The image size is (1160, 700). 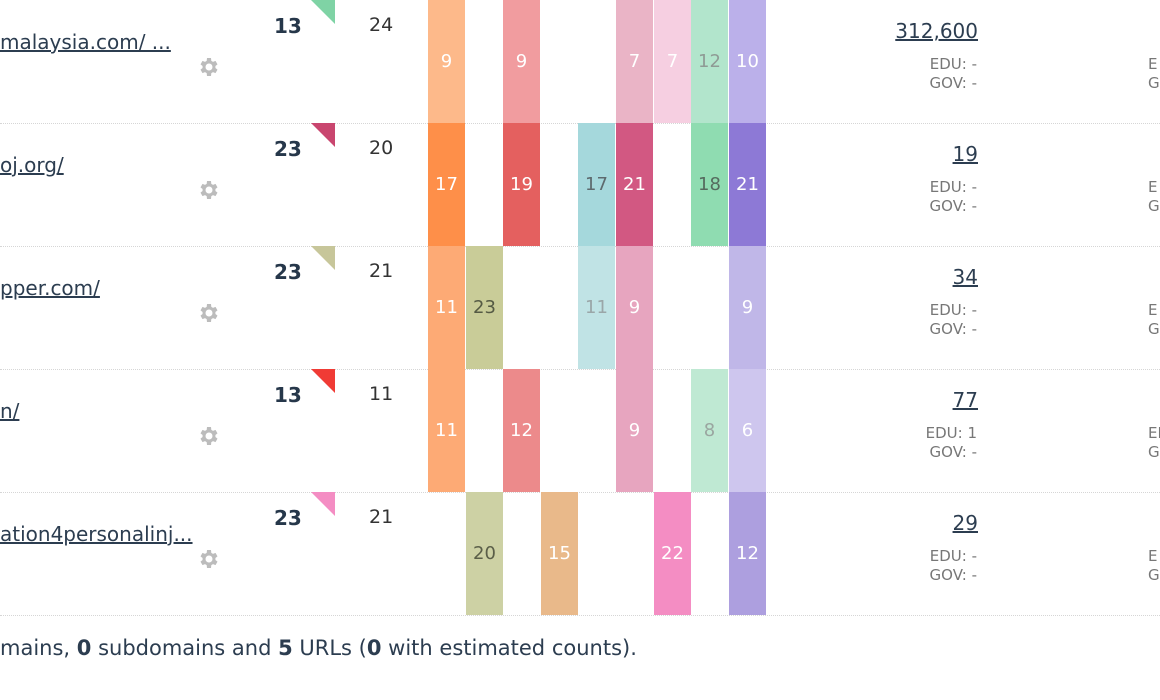 What do you see at coordinates (381, 25) in the screenshot?
I see `row-count: 24` at bounding box center [381, 25].